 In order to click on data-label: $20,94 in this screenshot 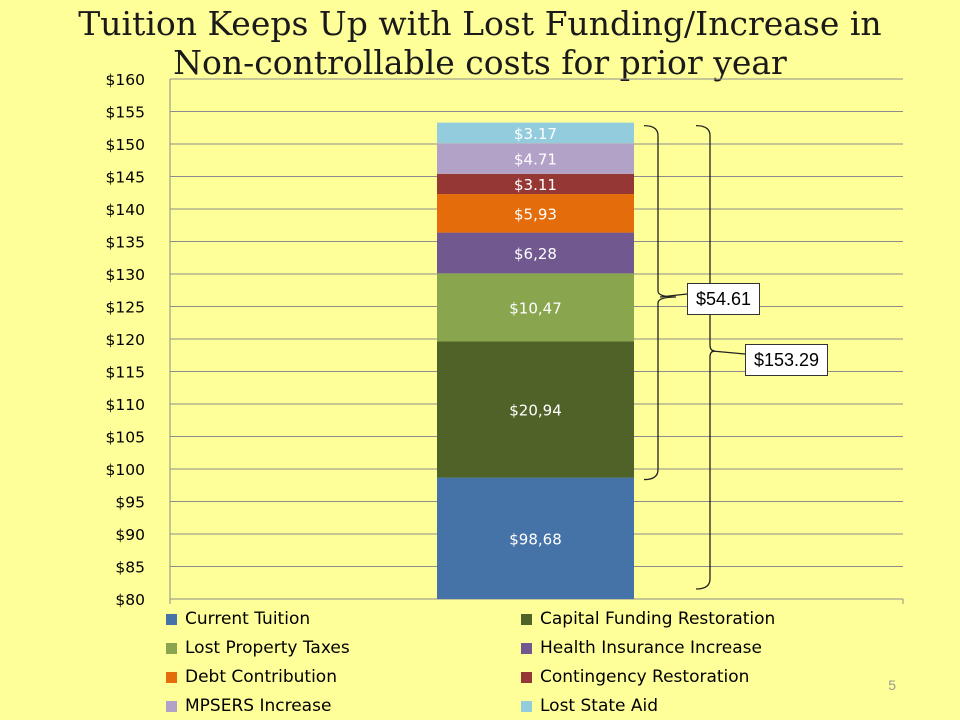, I will do `click(535, 411)`.